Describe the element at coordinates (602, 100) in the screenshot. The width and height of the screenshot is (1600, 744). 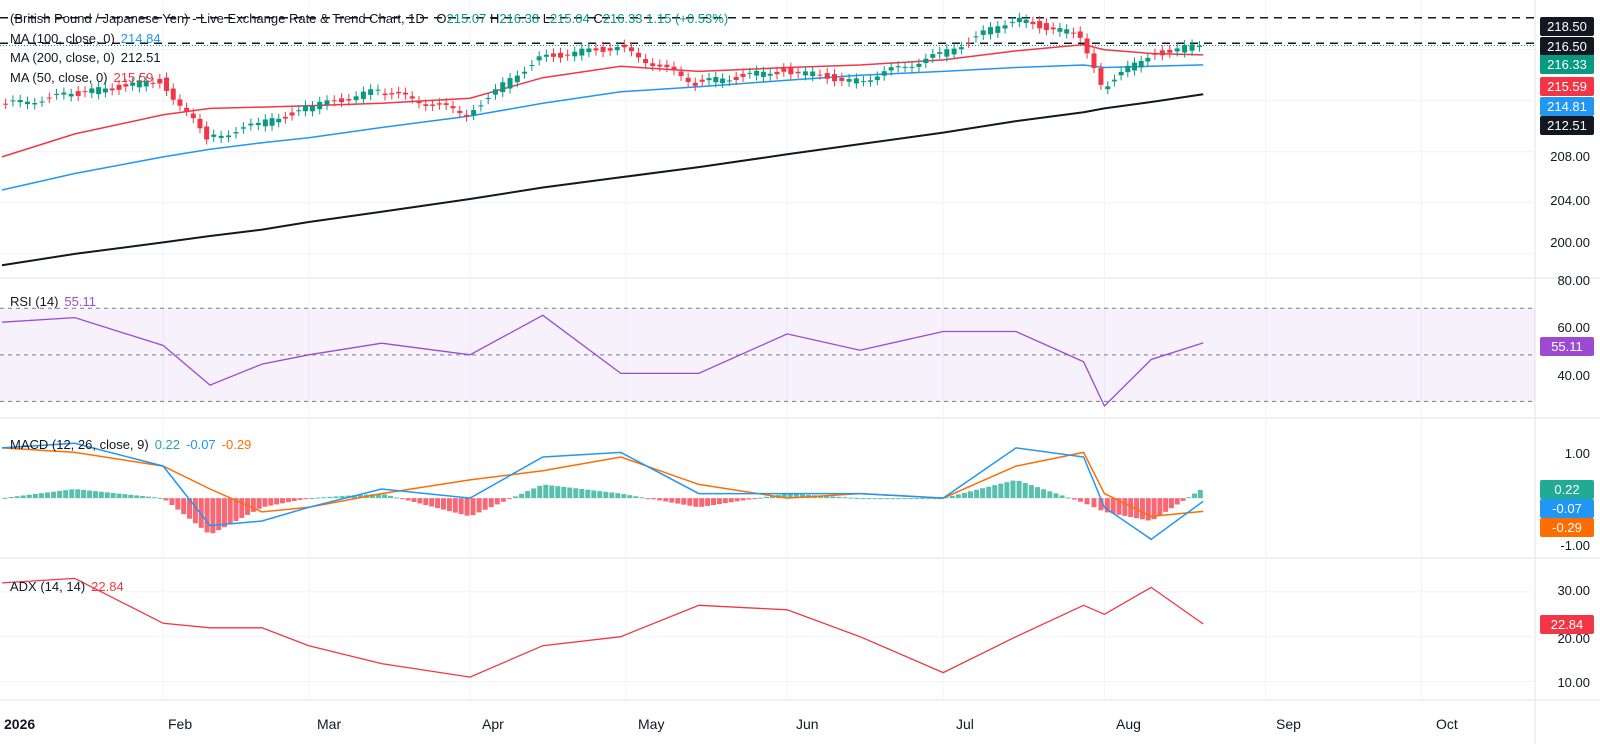
I see `ma50-line` at that location.